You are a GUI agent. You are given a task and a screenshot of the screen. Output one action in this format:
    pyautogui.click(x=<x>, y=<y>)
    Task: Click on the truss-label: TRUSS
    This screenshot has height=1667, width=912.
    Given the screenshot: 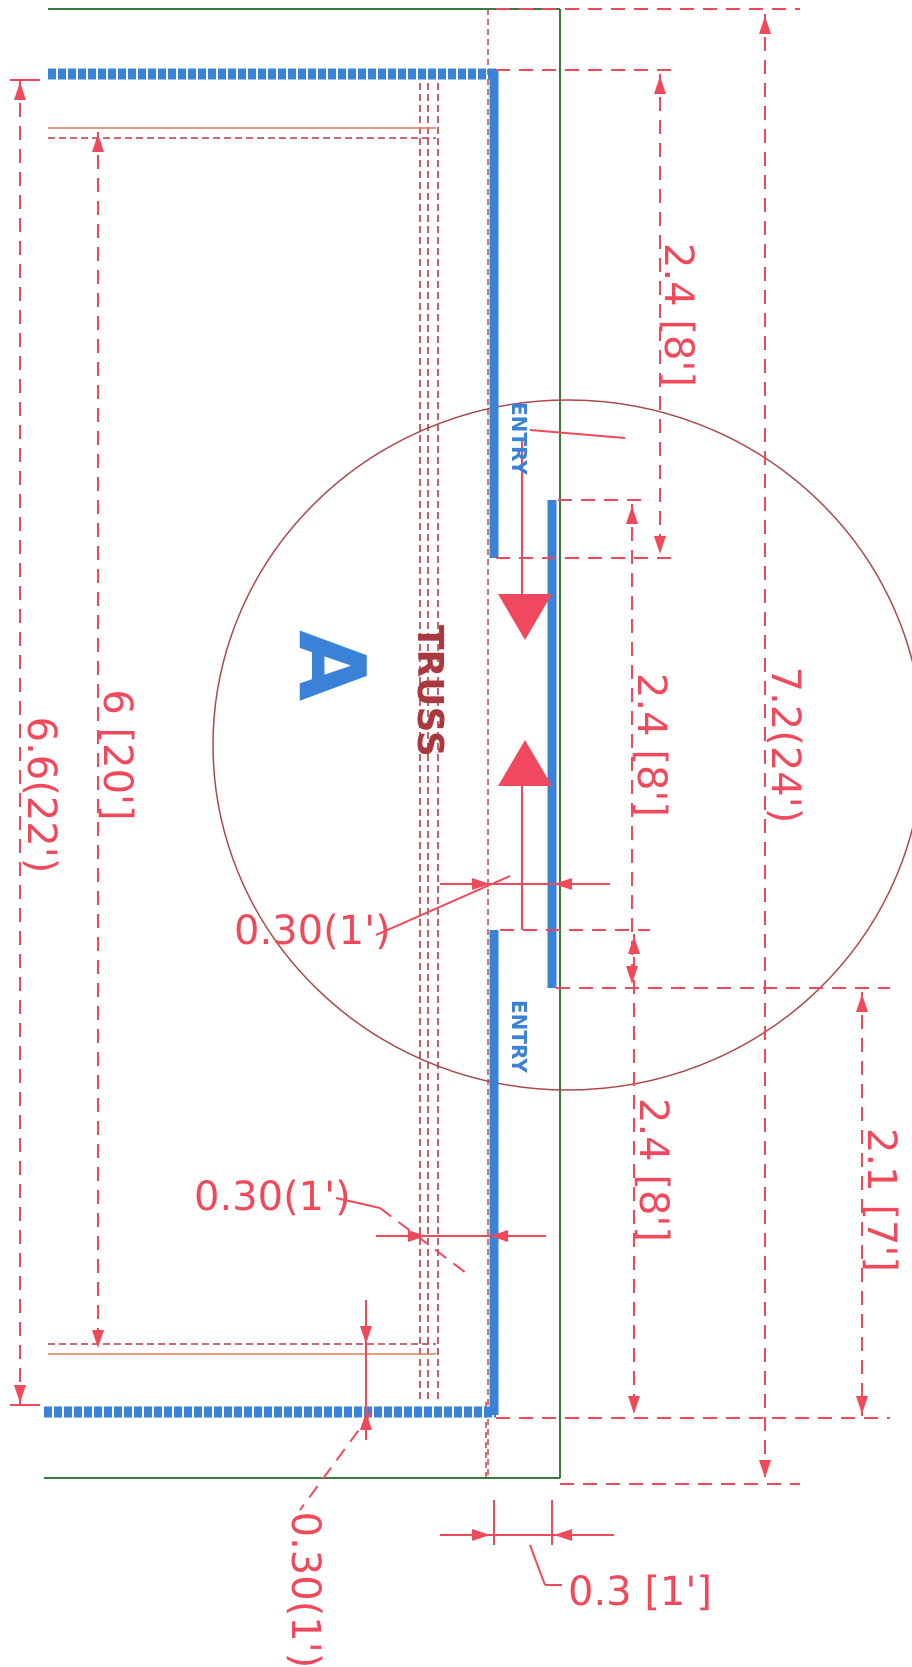 What is the action you would take?
    pyautogui.click(x=429, y=691)
    